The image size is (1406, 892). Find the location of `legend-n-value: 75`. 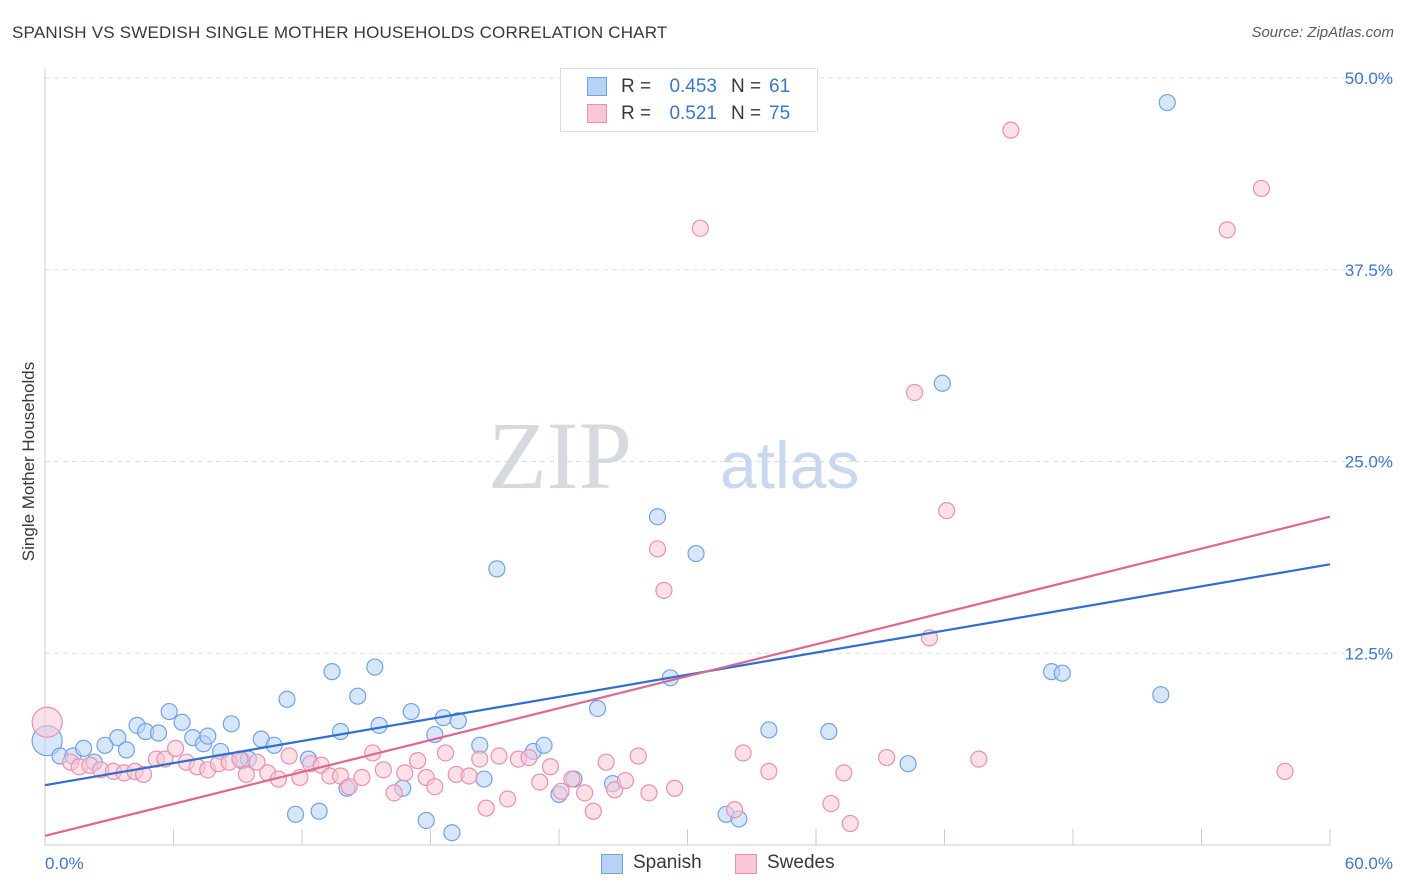

legend-n-value: 75 is located at coordinates (780, 113).